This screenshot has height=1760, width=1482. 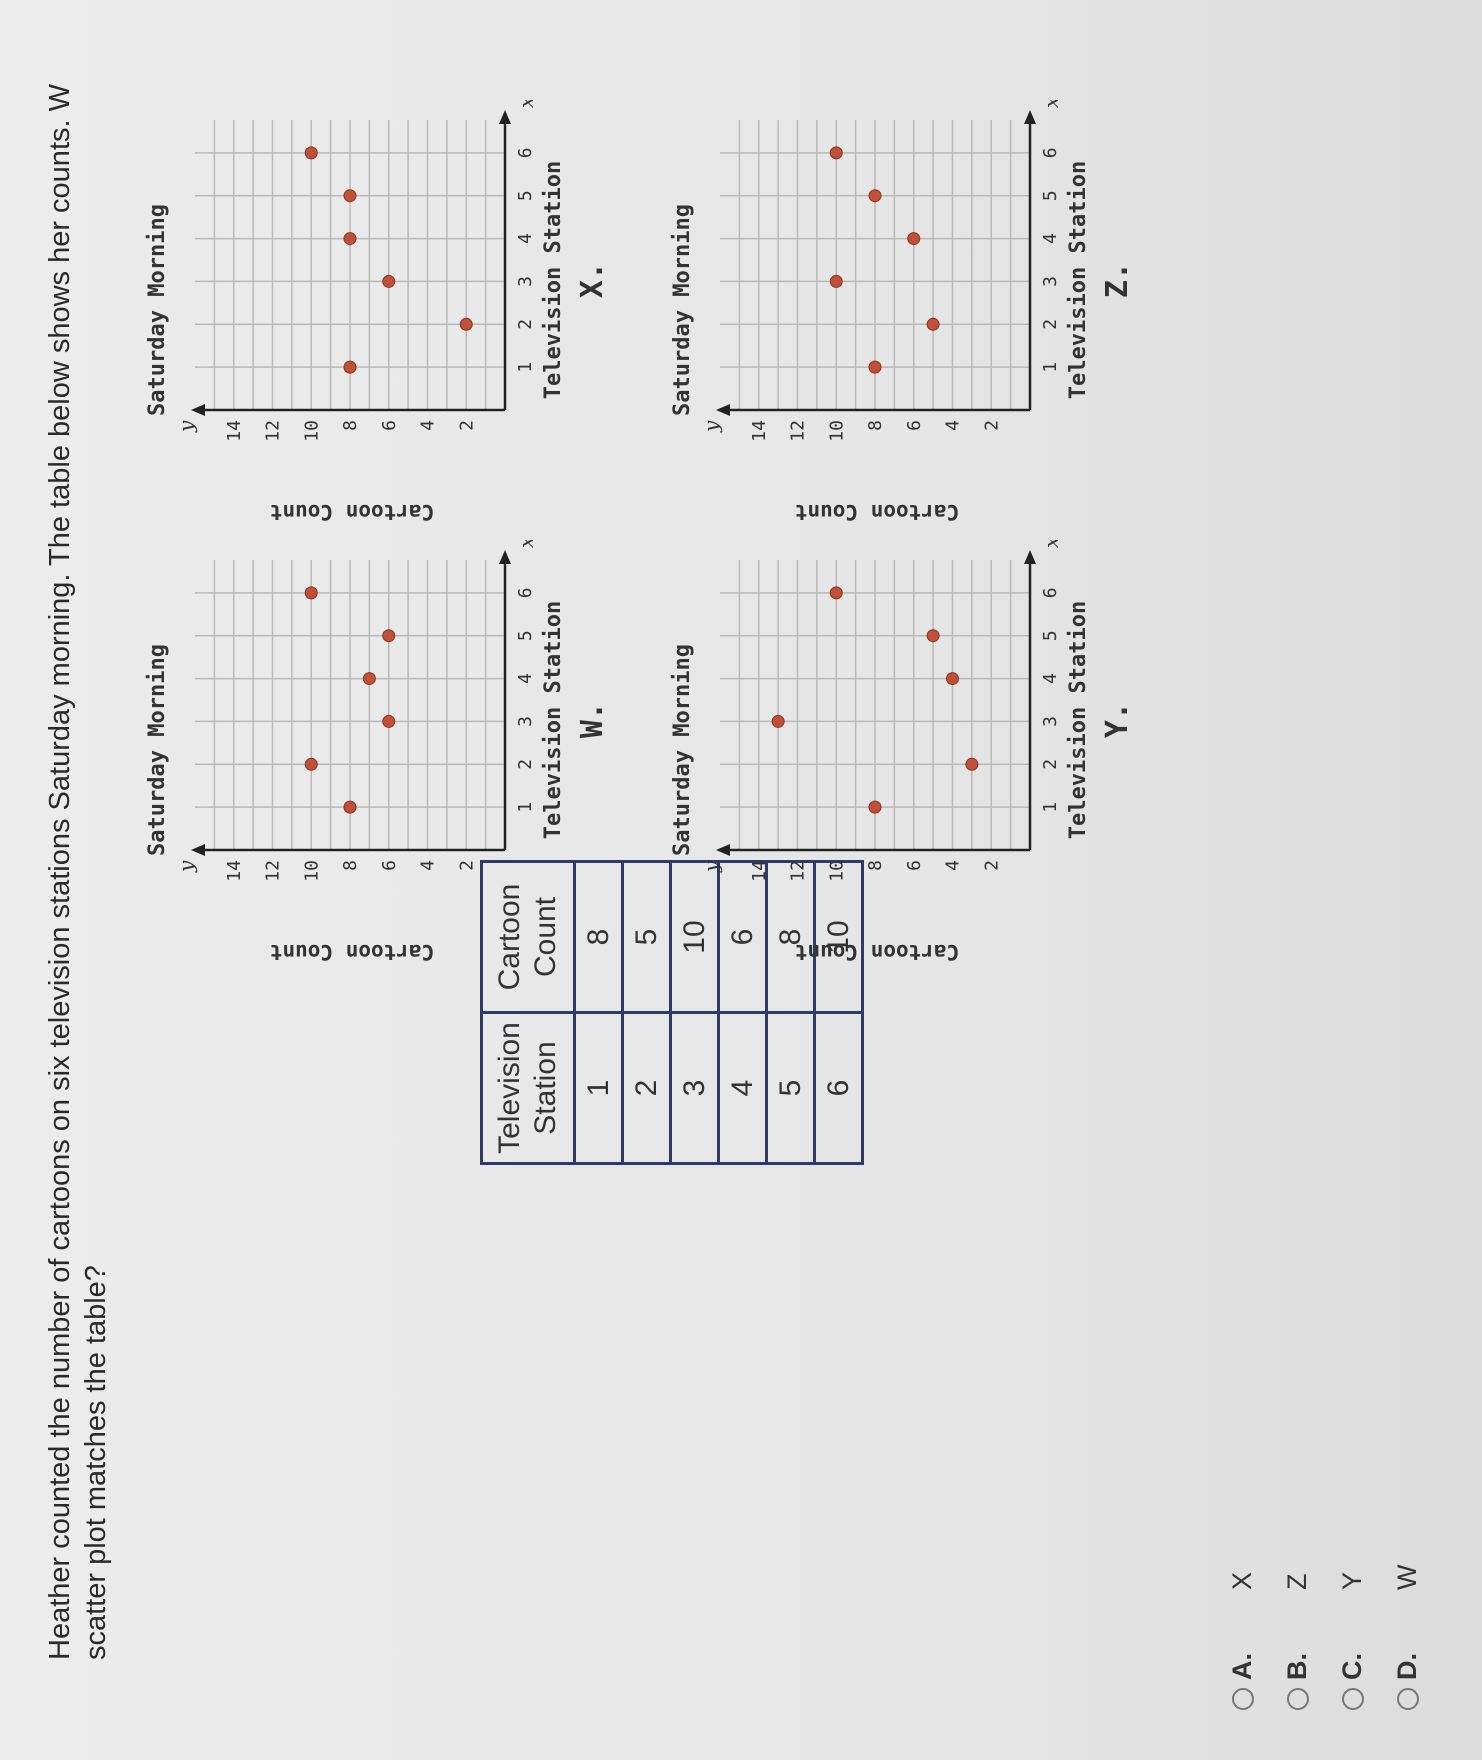 What do you see at coordinates (1352, 1666) in the screenshot?
I see `choice-letter: C.` at bounding box center [1352, 1666].